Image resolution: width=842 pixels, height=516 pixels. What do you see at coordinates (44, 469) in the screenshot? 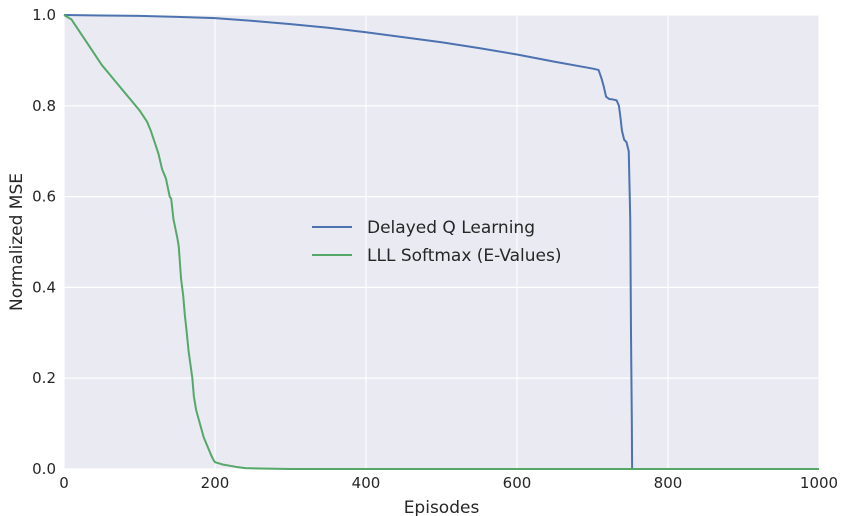
I see `y-tick-label: 0.0` at bounding box center [44, 469].